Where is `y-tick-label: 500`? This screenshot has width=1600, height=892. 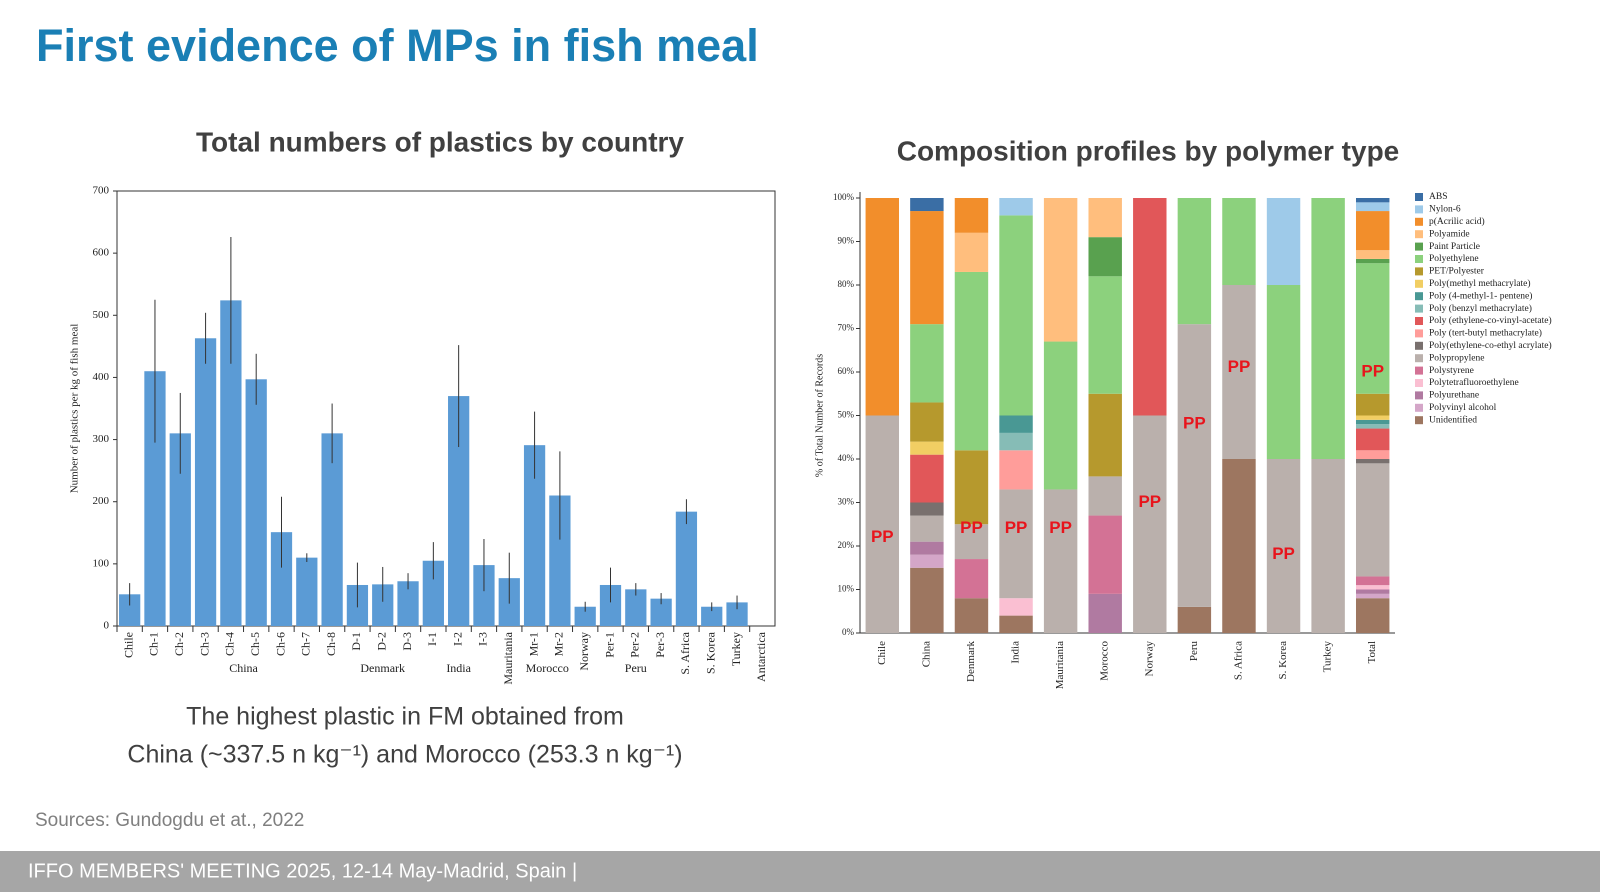
y-tick-label: 500 is located at coordinates (101, 315).